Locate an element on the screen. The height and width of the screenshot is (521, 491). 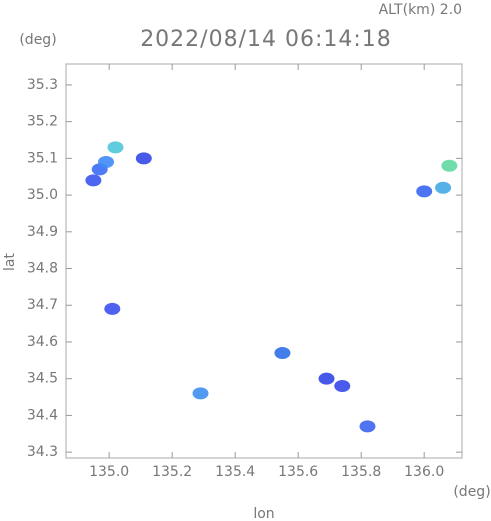
y-tick-label: 34.5 is located at coordinates (42, 379).